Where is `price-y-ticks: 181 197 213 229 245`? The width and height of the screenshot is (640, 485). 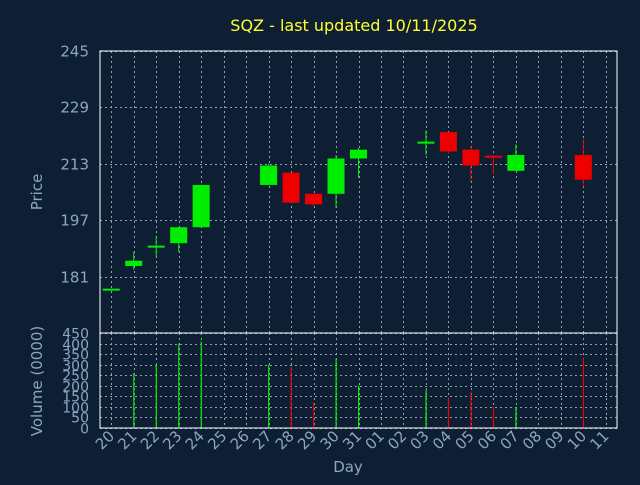
price-y-ticks: 181 197 213 229 245 is located at coordinates (74, 165).